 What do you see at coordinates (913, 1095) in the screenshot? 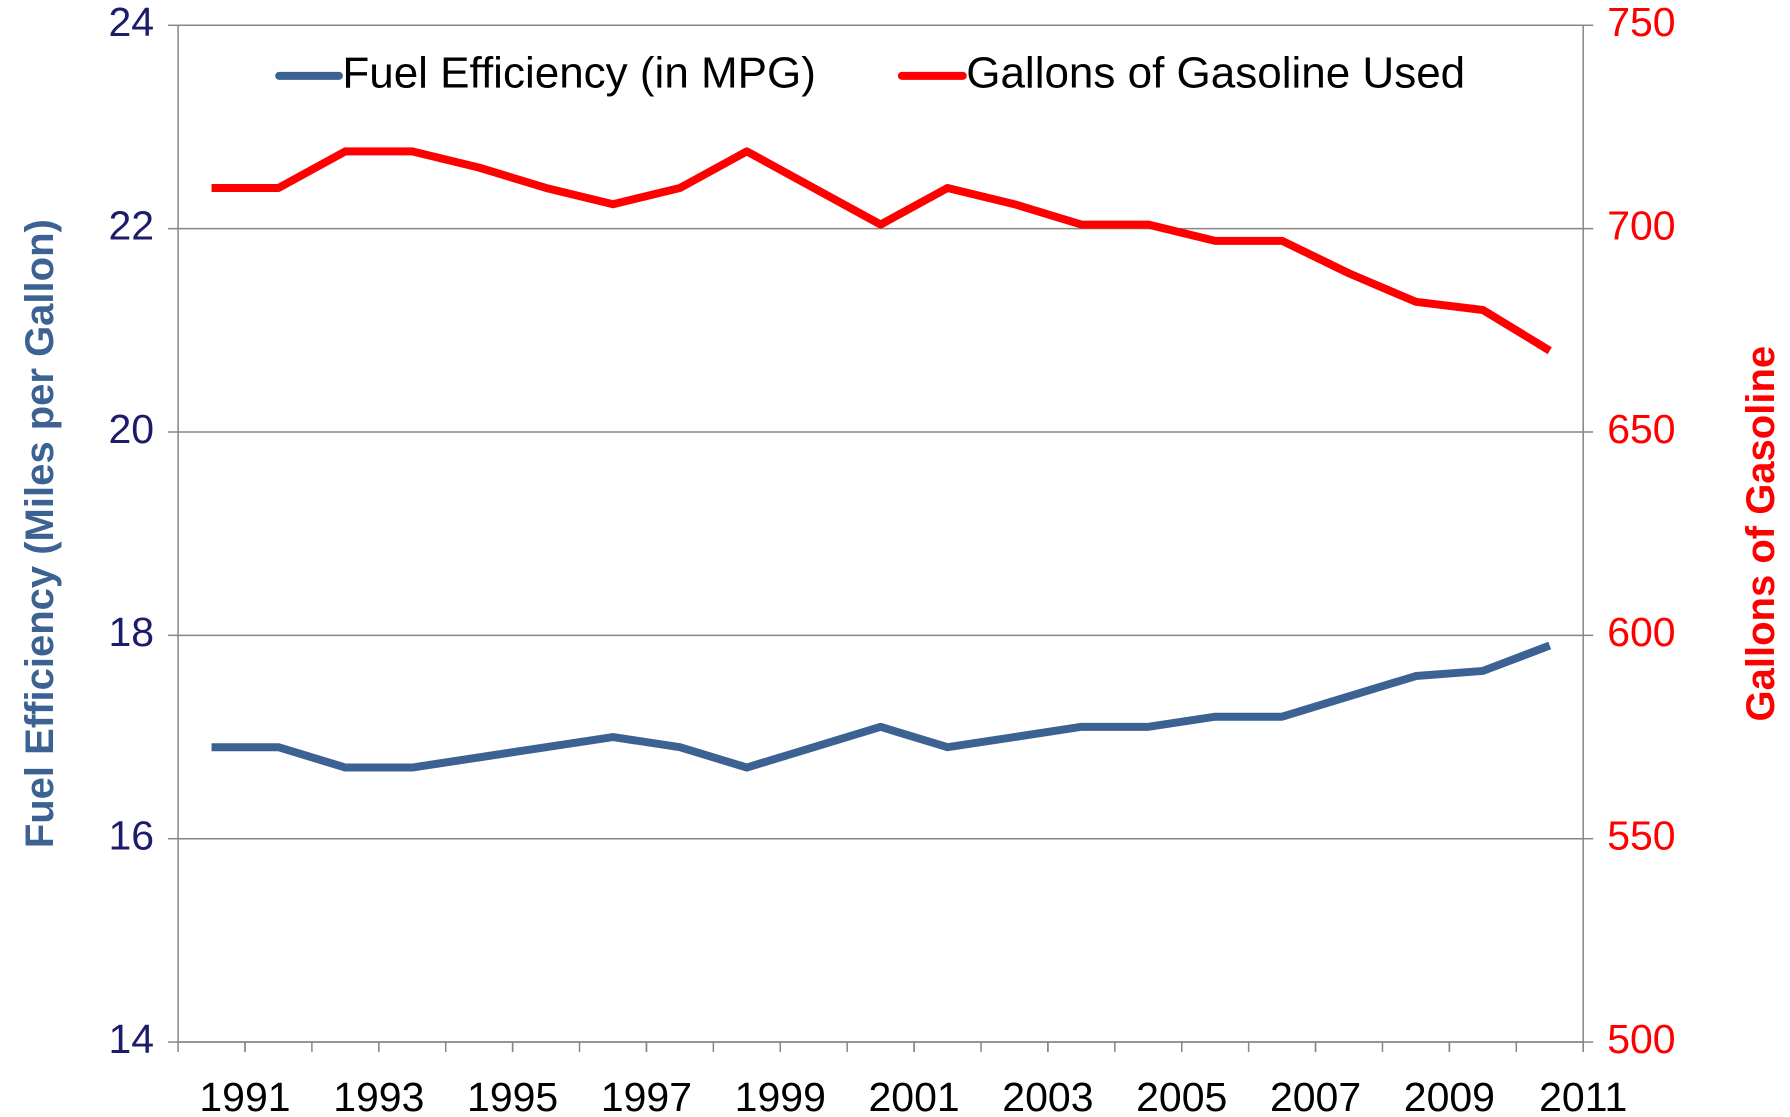
I see `x-tick-label: 2001` at bounding box center [913, 1095].